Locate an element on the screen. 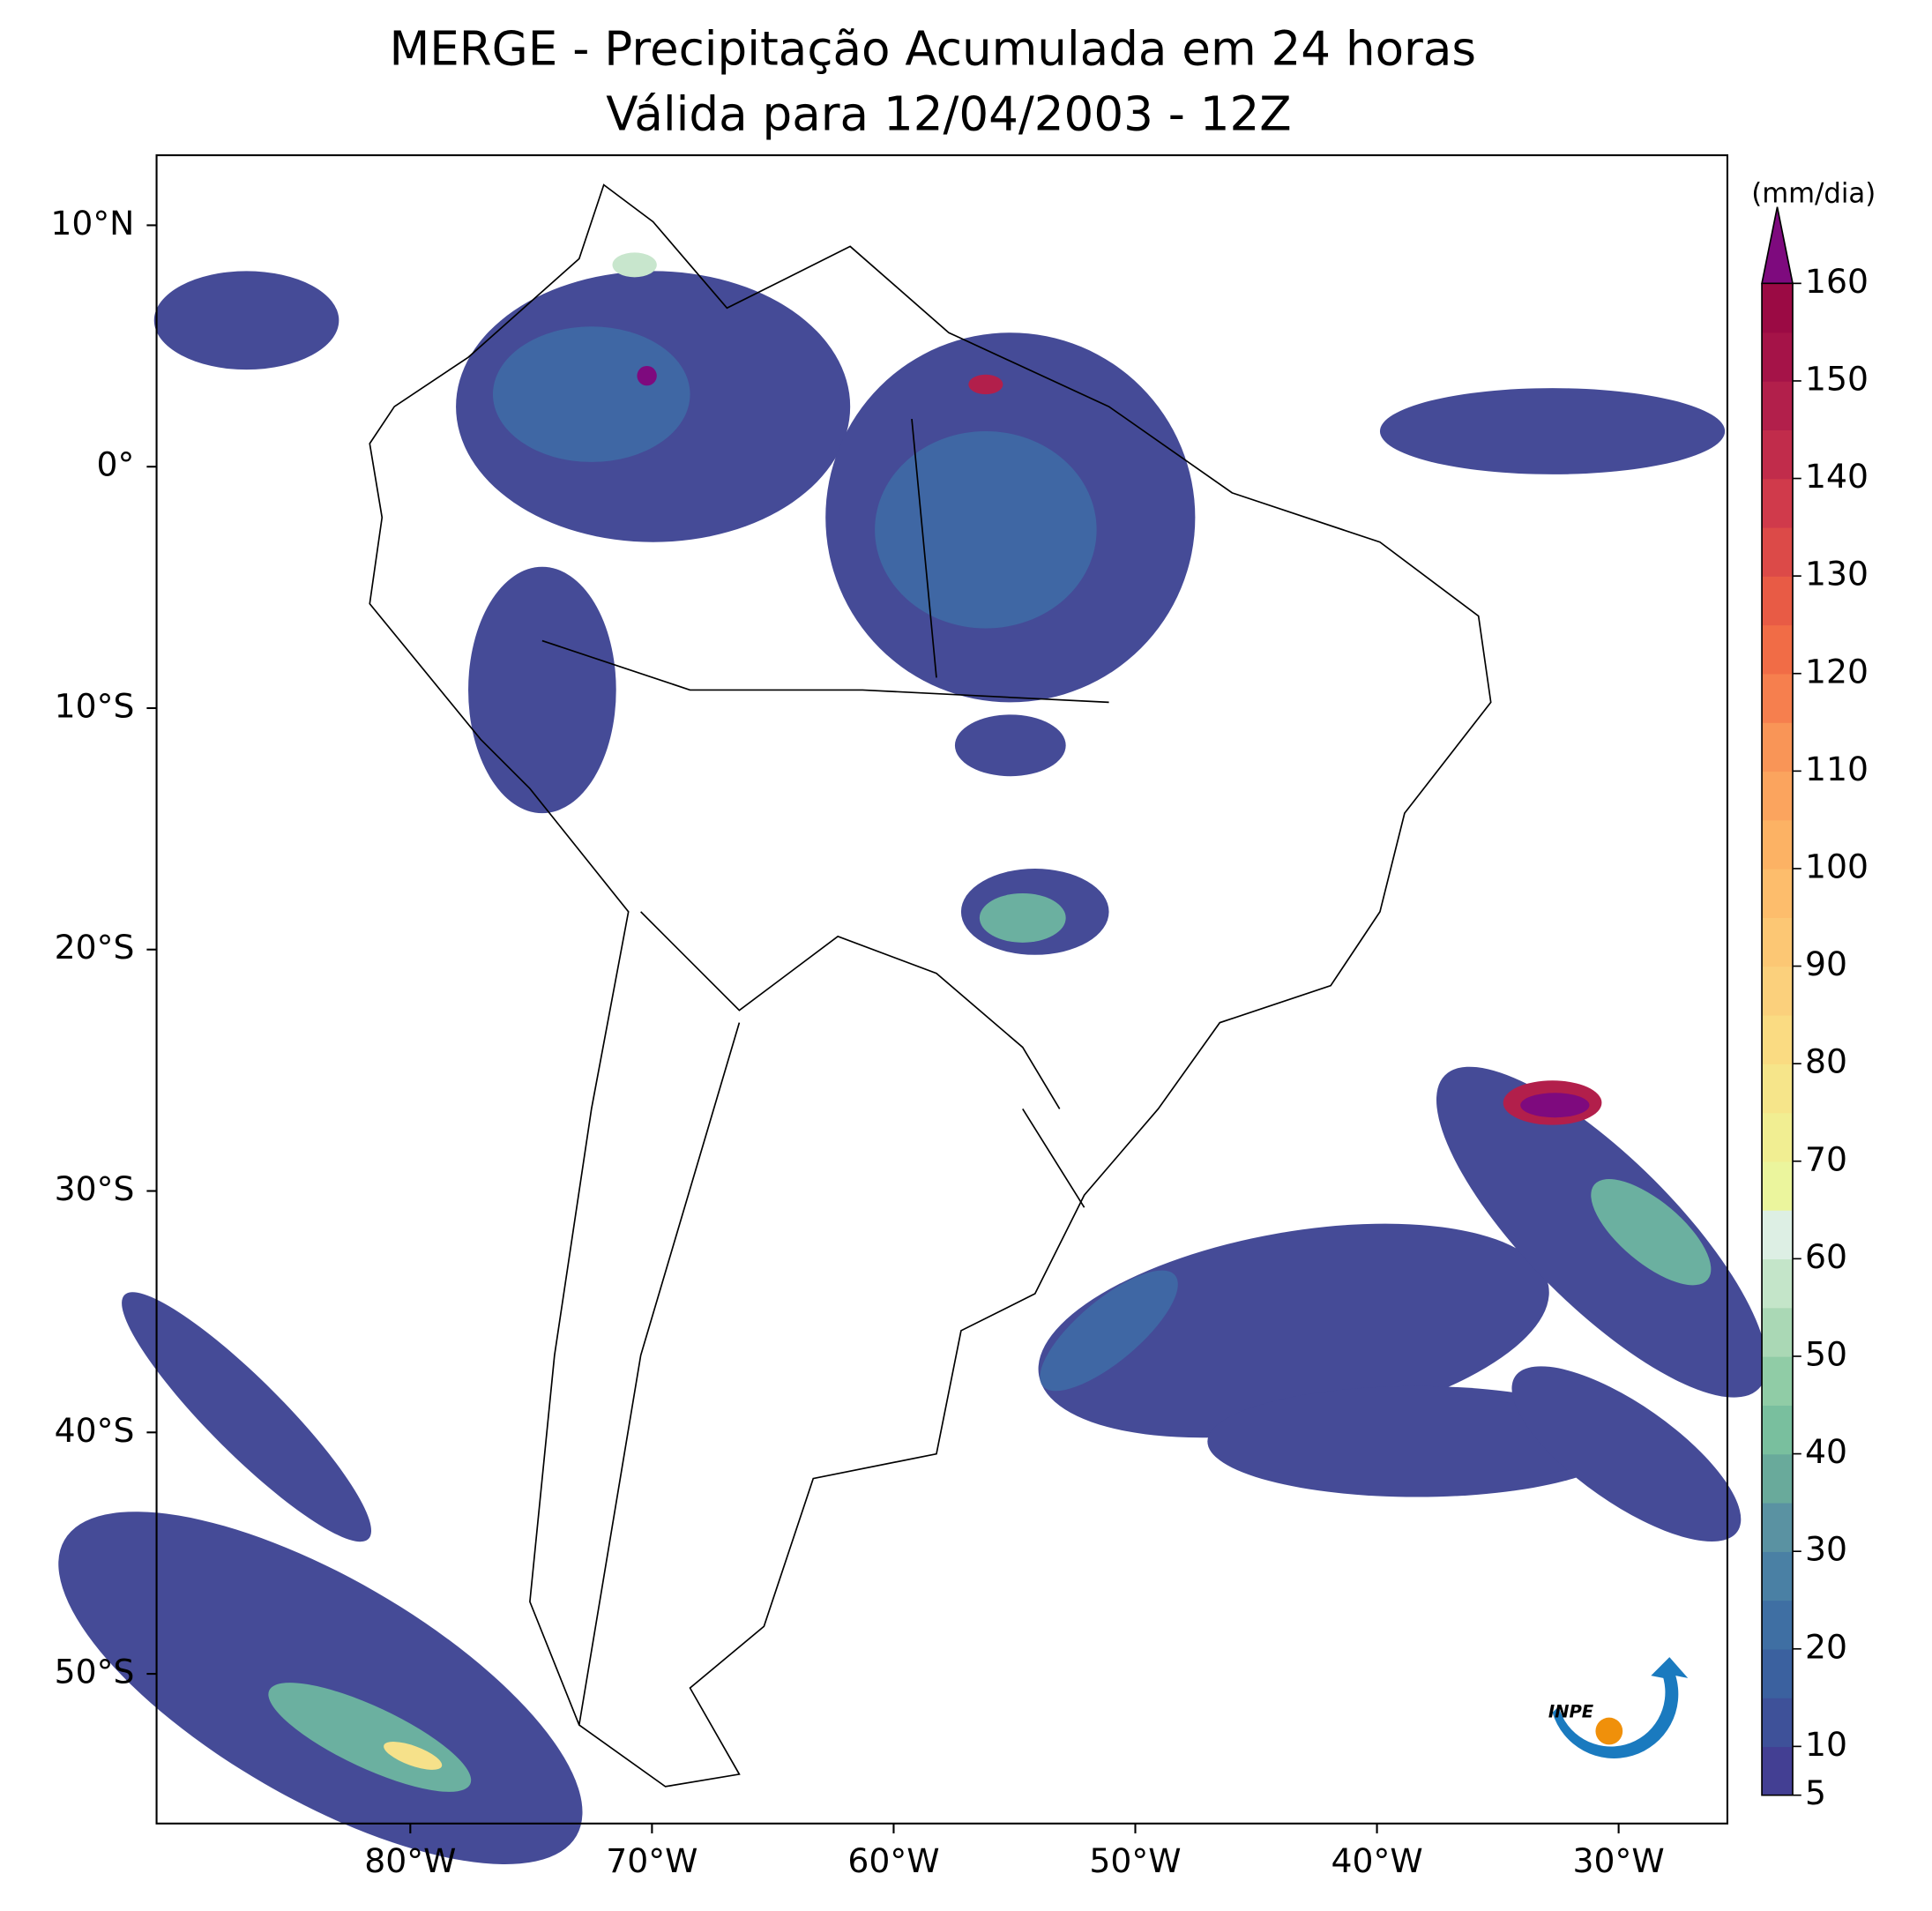 Image resolution: width=1932 pixels, height=1911 pixels. colorbar-tick-label: 80 is located at coordinates (1826, 1062).